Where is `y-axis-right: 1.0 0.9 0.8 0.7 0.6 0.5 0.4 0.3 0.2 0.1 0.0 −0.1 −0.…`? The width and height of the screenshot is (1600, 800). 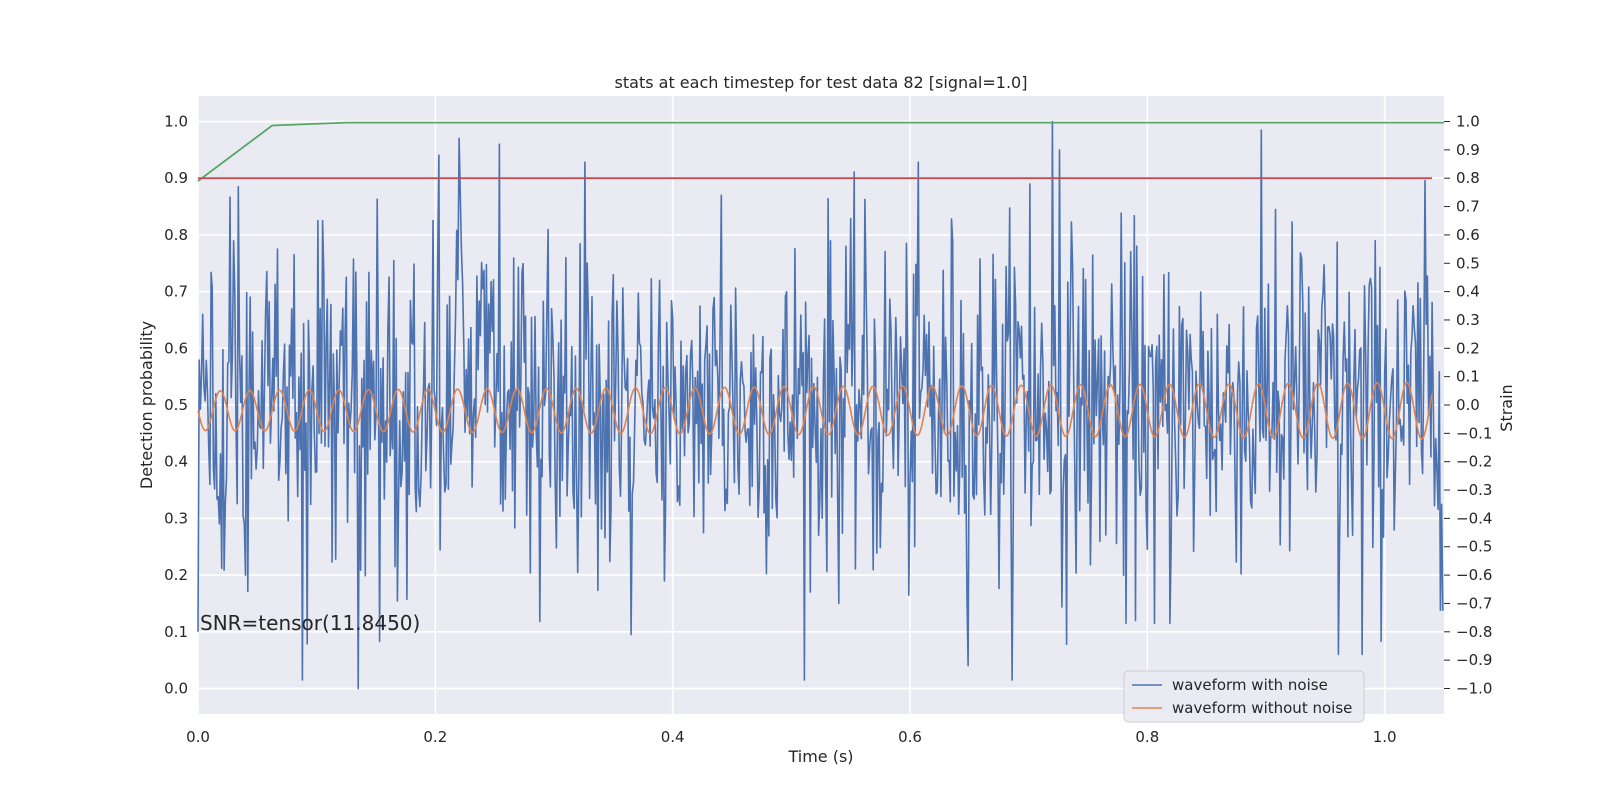 y-axis-right: 1.0 0.9 0.8 0.7 0.6 0.5 0.4 0.3 0.2 0.1 0.0 −0.1 −0.… is located at coordinates (1468, 405).